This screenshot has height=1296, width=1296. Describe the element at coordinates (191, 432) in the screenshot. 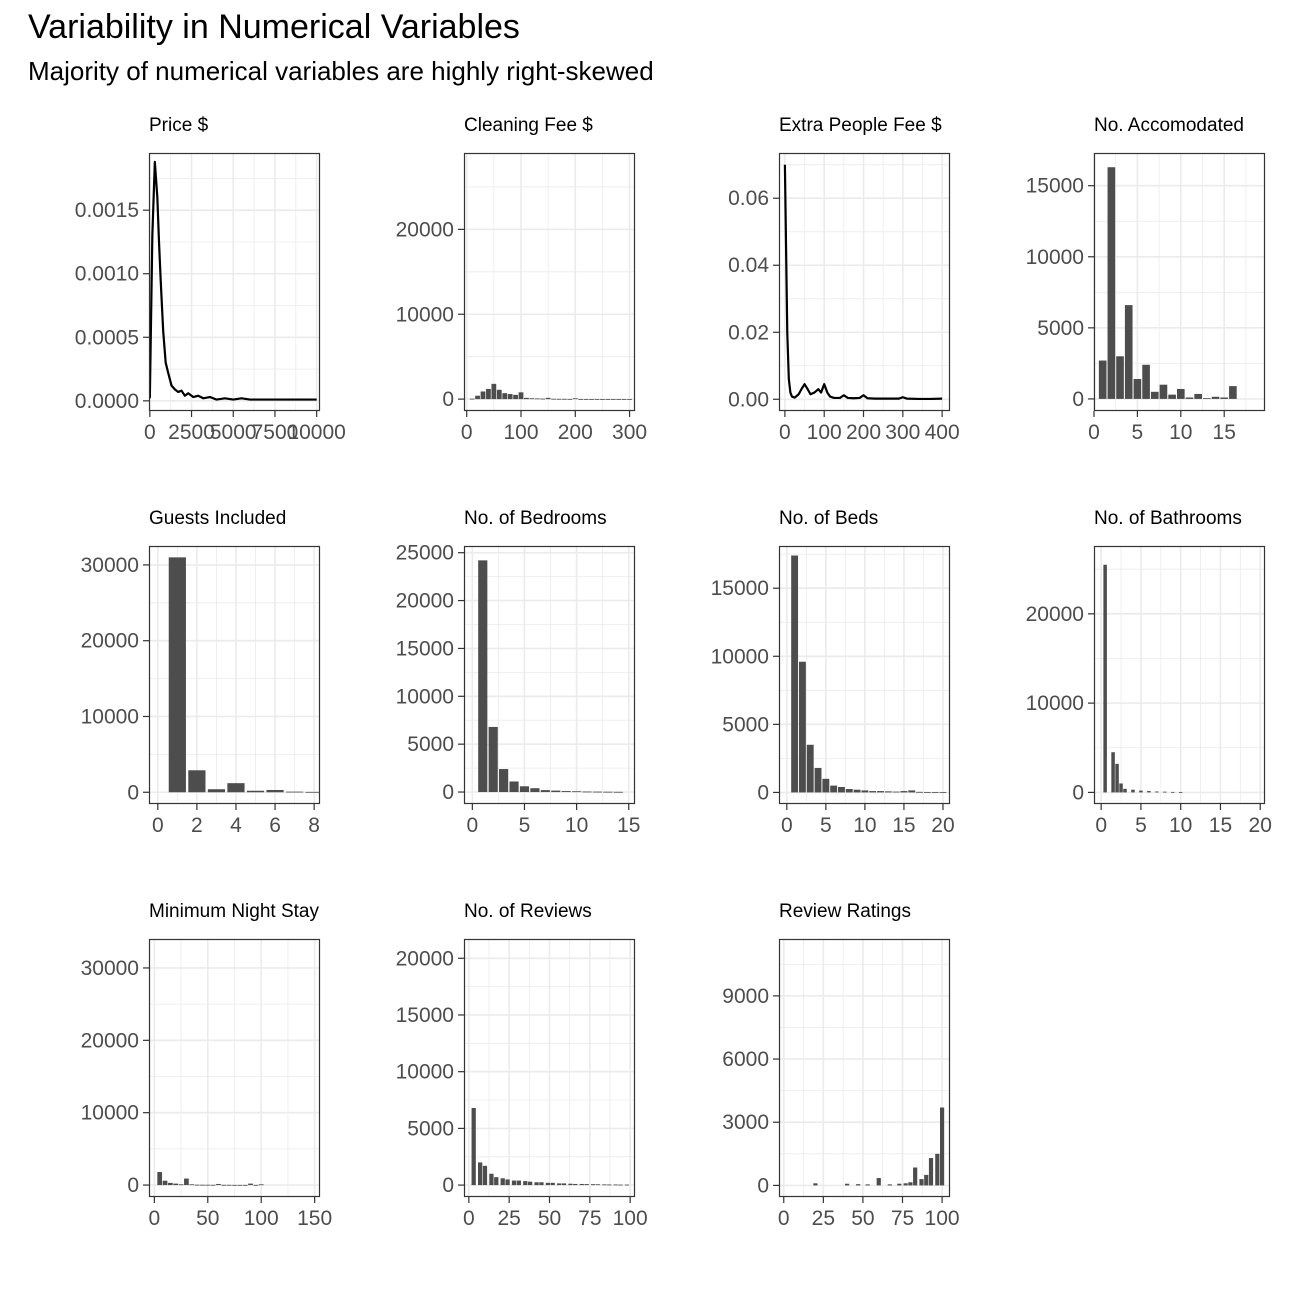

I see `x-tick-label: 2500` at that location.